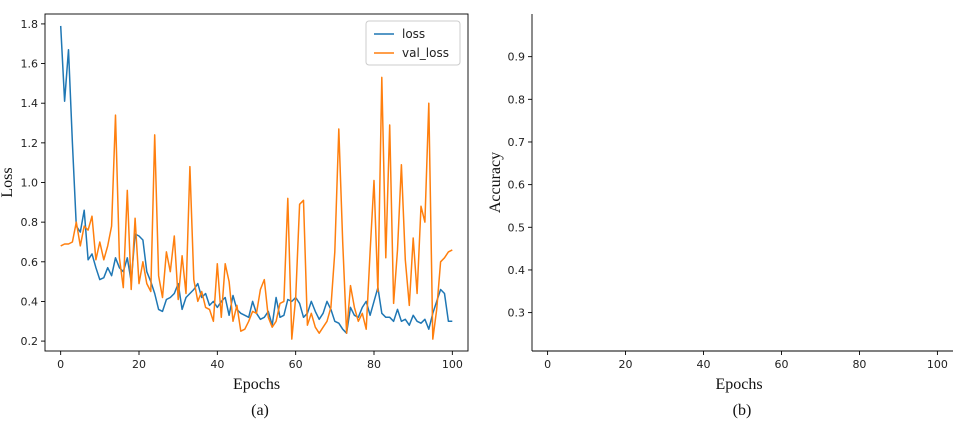 Image resolution: width=953 pixels, height=425 pixels. Describe the element at coordinates (30, 64) in the screenshot. I see `y-tick-label: 1.6` at that location.